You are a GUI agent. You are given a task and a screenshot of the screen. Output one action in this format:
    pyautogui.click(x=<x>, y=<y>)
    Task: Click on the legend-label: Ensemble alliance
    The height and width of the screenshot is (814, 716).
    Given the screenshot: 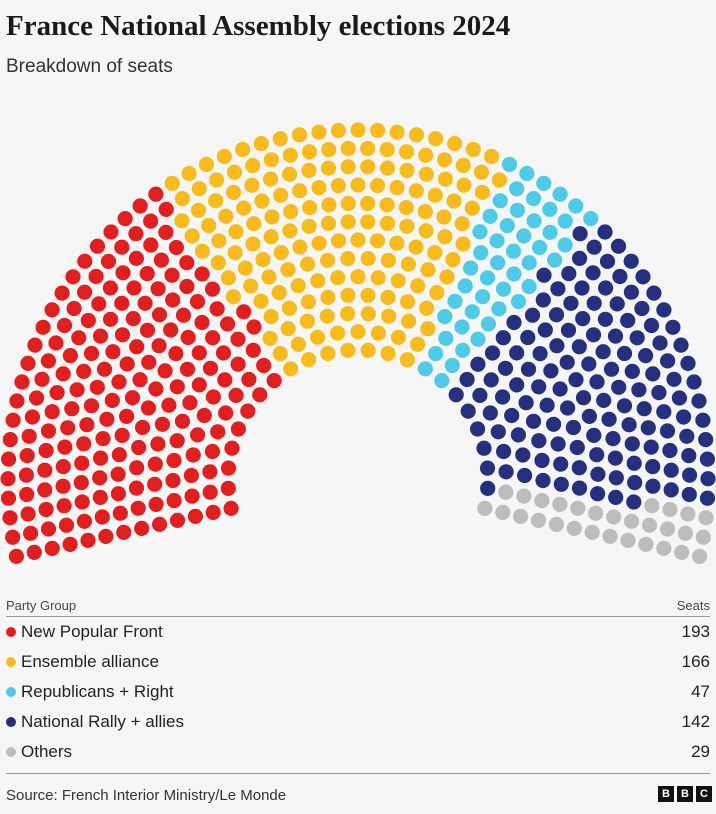 What is the action you would take?
    pyautogui.click(x=82, y=662)
    